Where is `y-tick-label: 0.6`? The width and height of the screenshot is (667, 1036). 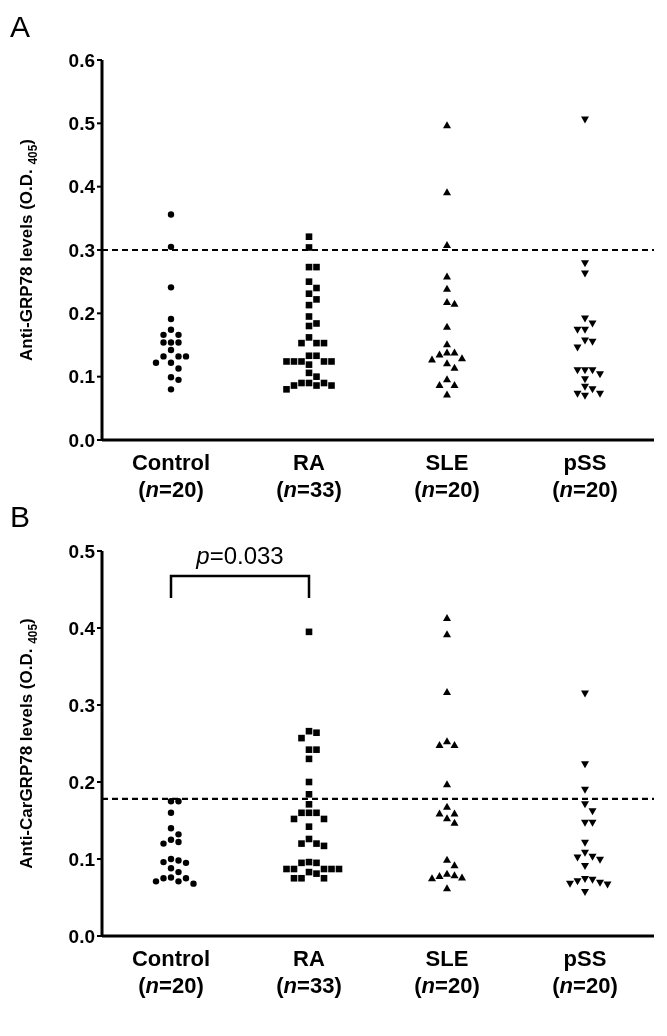 y-tick-label: 0.6 is located at coordinates (81, 60).